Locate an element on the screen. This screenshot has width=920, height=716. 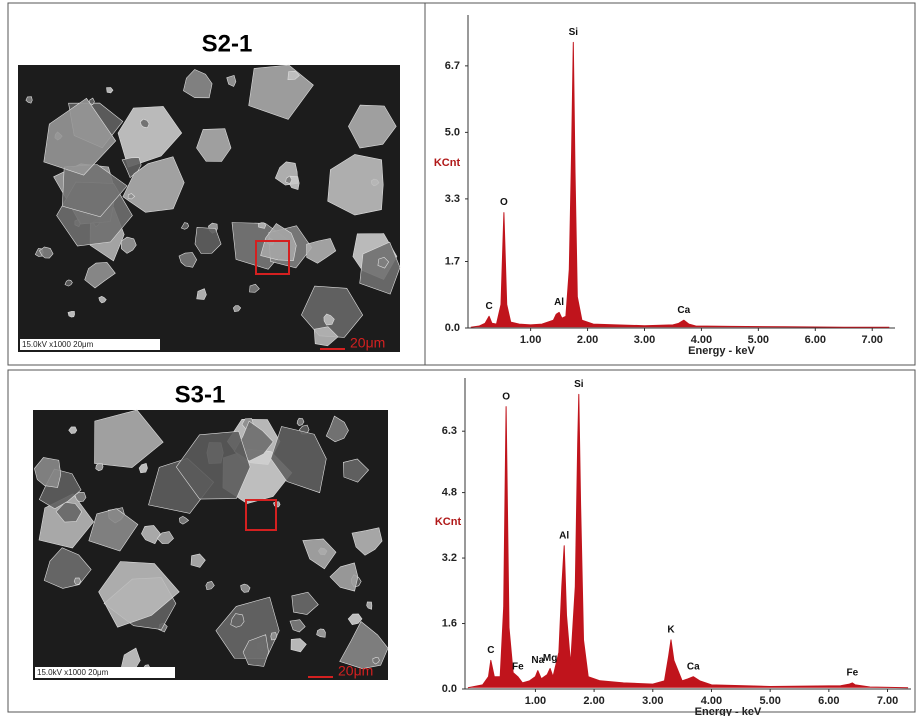
panel-title: S3-1 is located at coordinates (200, 394).